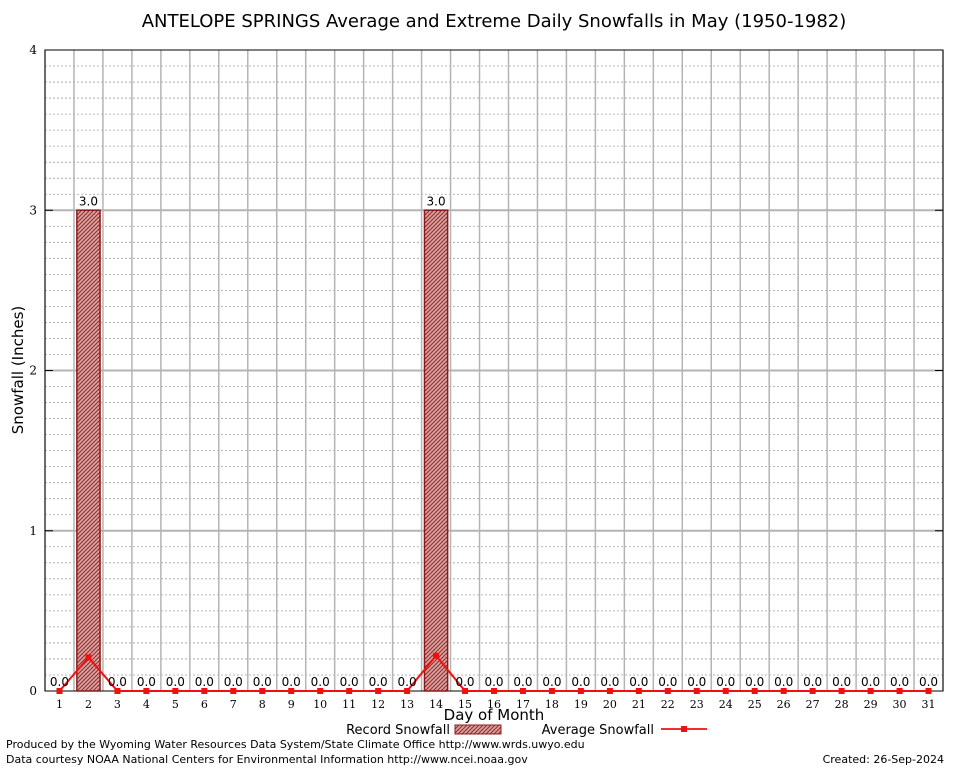 The width and height of the screenshot is (954, 768). Describe the element at coordinates (465, 704) in the screenshot. I see `x-tick-label: 15` at that location.